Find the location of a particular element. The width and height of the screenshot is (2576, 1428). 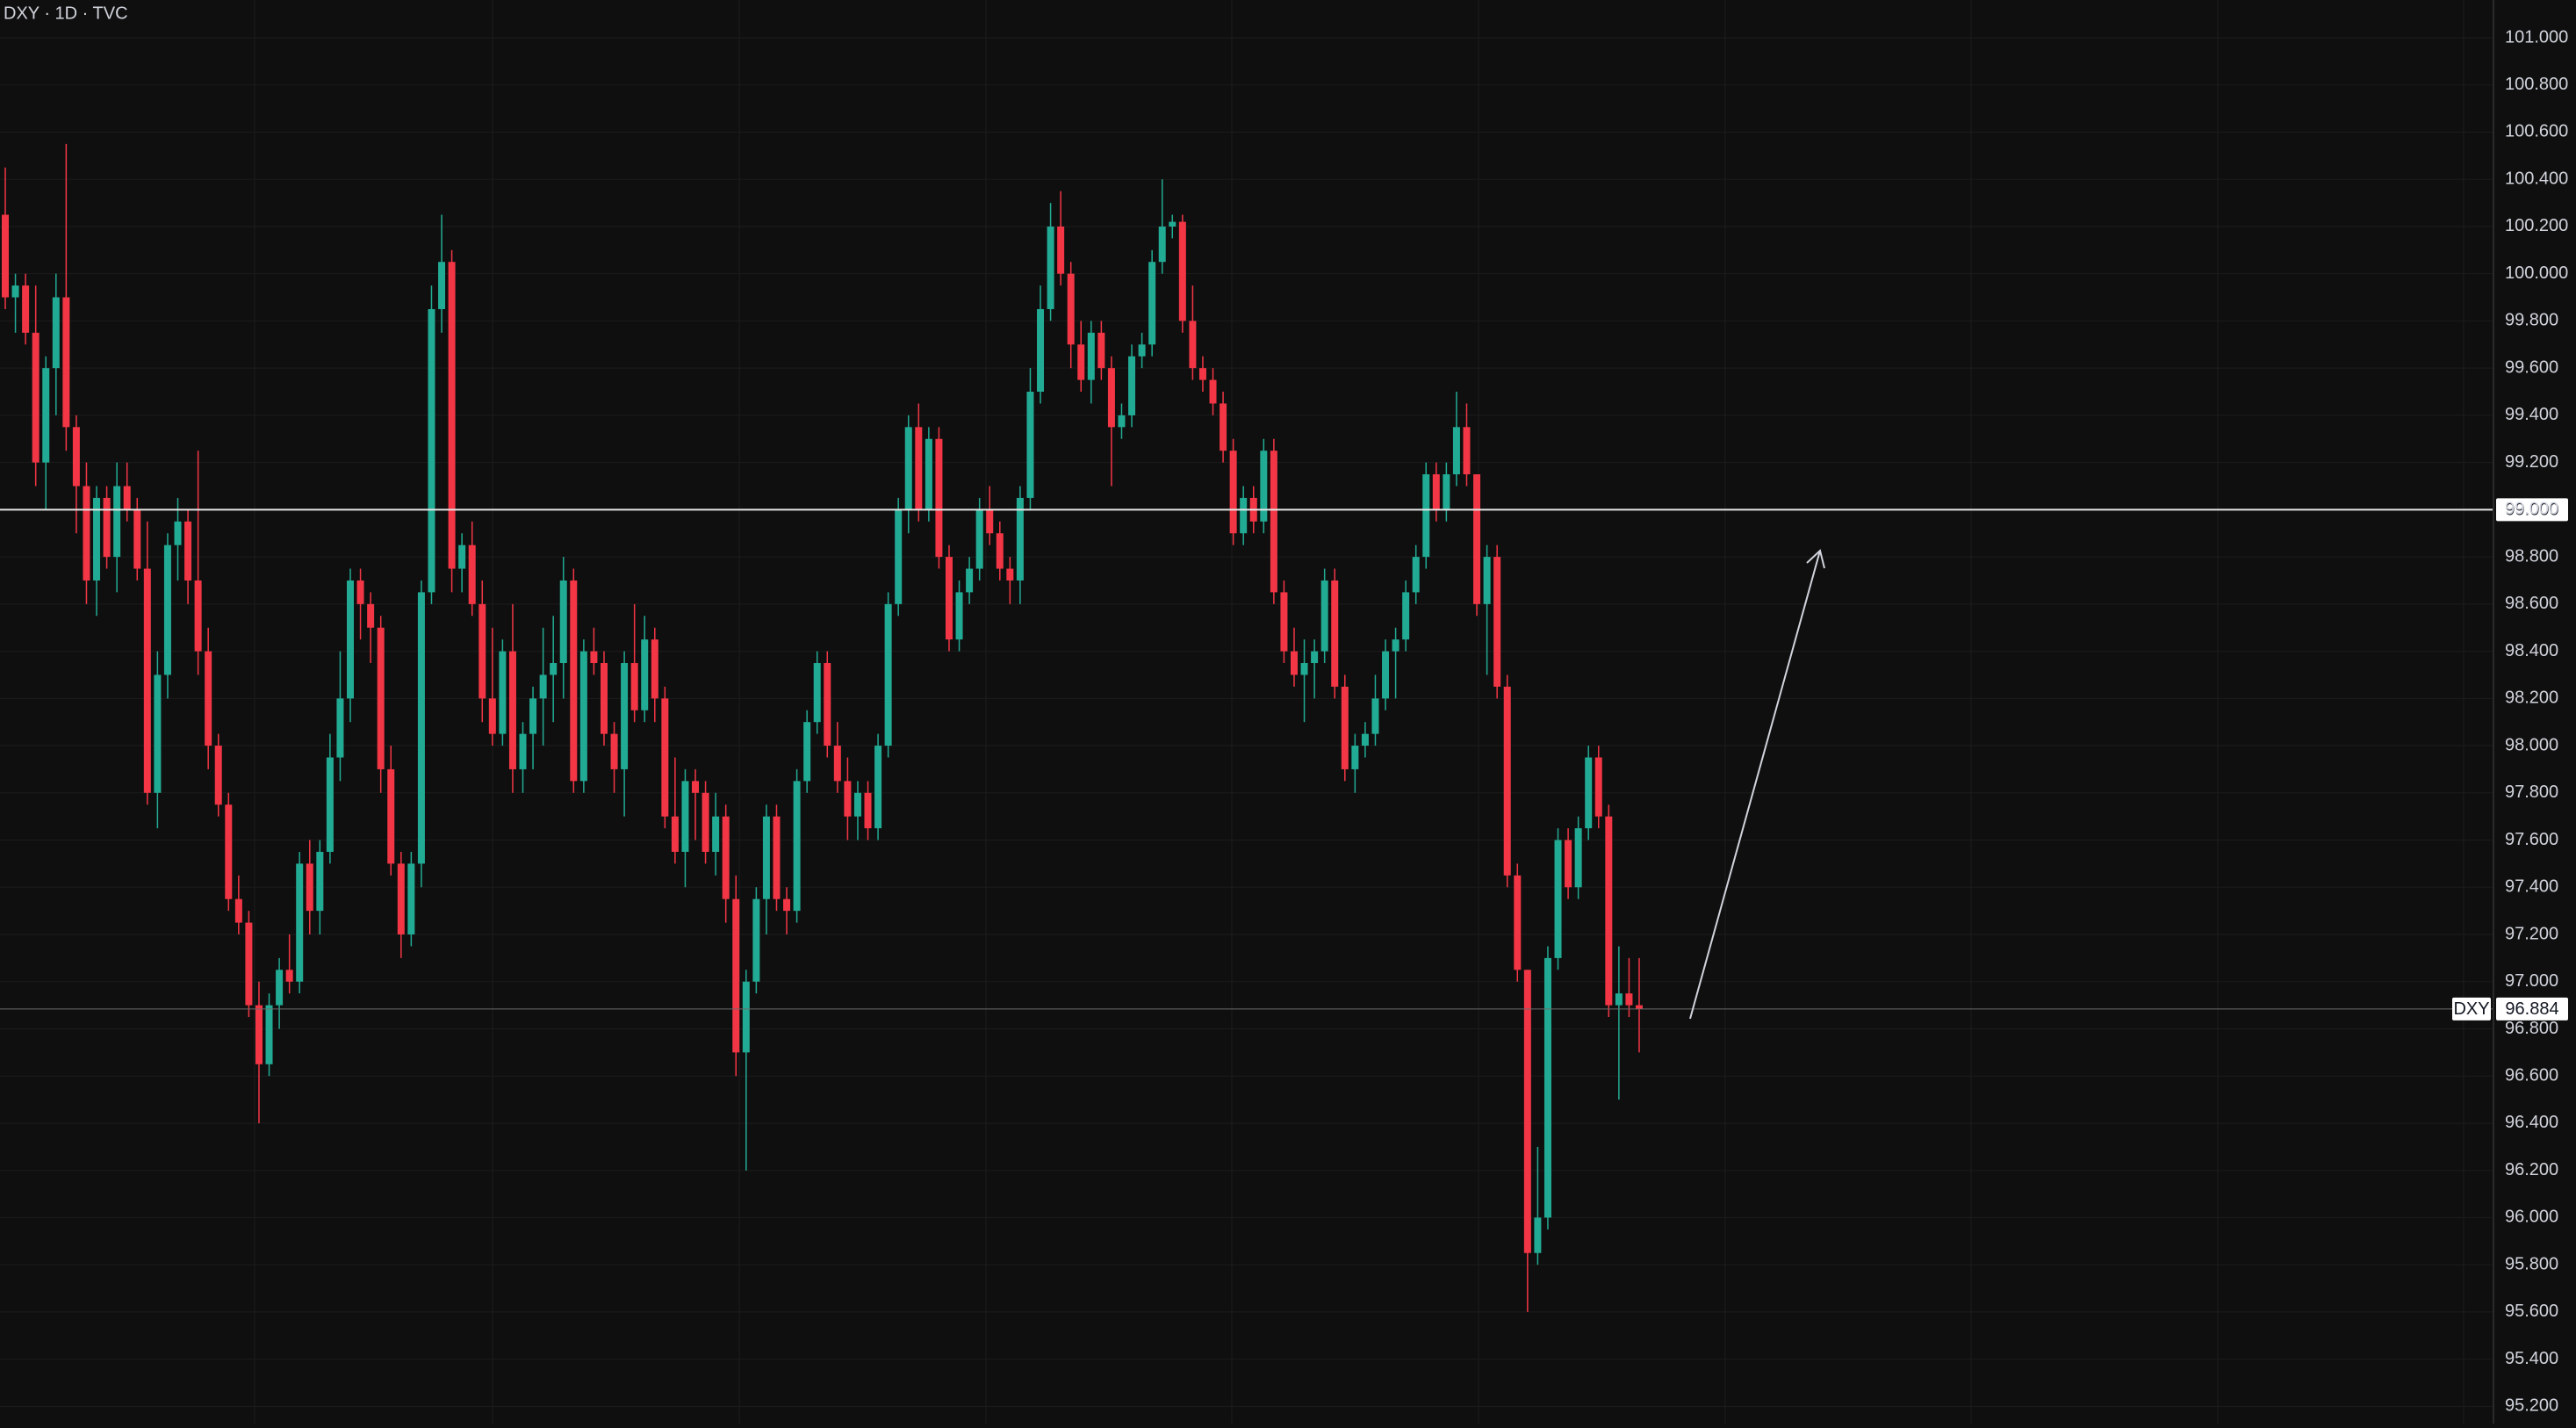

y-tick-label: 100.600 is located at coordinates (2536, 131).